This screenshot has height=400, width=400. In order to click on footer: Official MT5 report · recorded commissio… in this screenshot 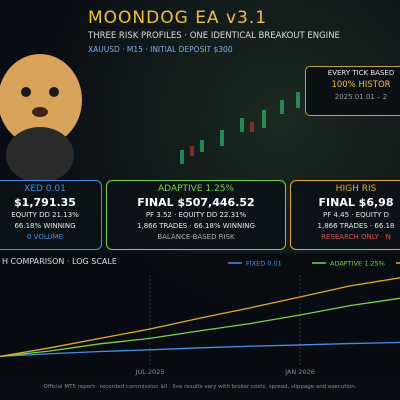, I will do `click(200, 387)`.